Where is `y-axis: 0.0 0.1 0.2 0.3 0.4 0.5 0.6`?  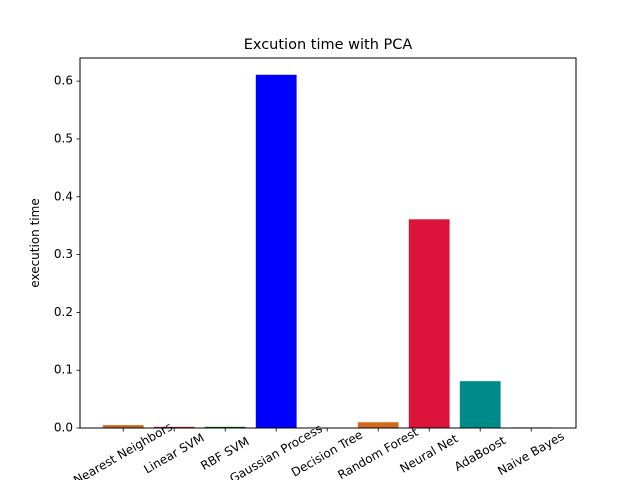
y-axis: 0.0 0.1 0.2 0.3 0.4 0.5 0.6 is located at coordinates (67, 254).